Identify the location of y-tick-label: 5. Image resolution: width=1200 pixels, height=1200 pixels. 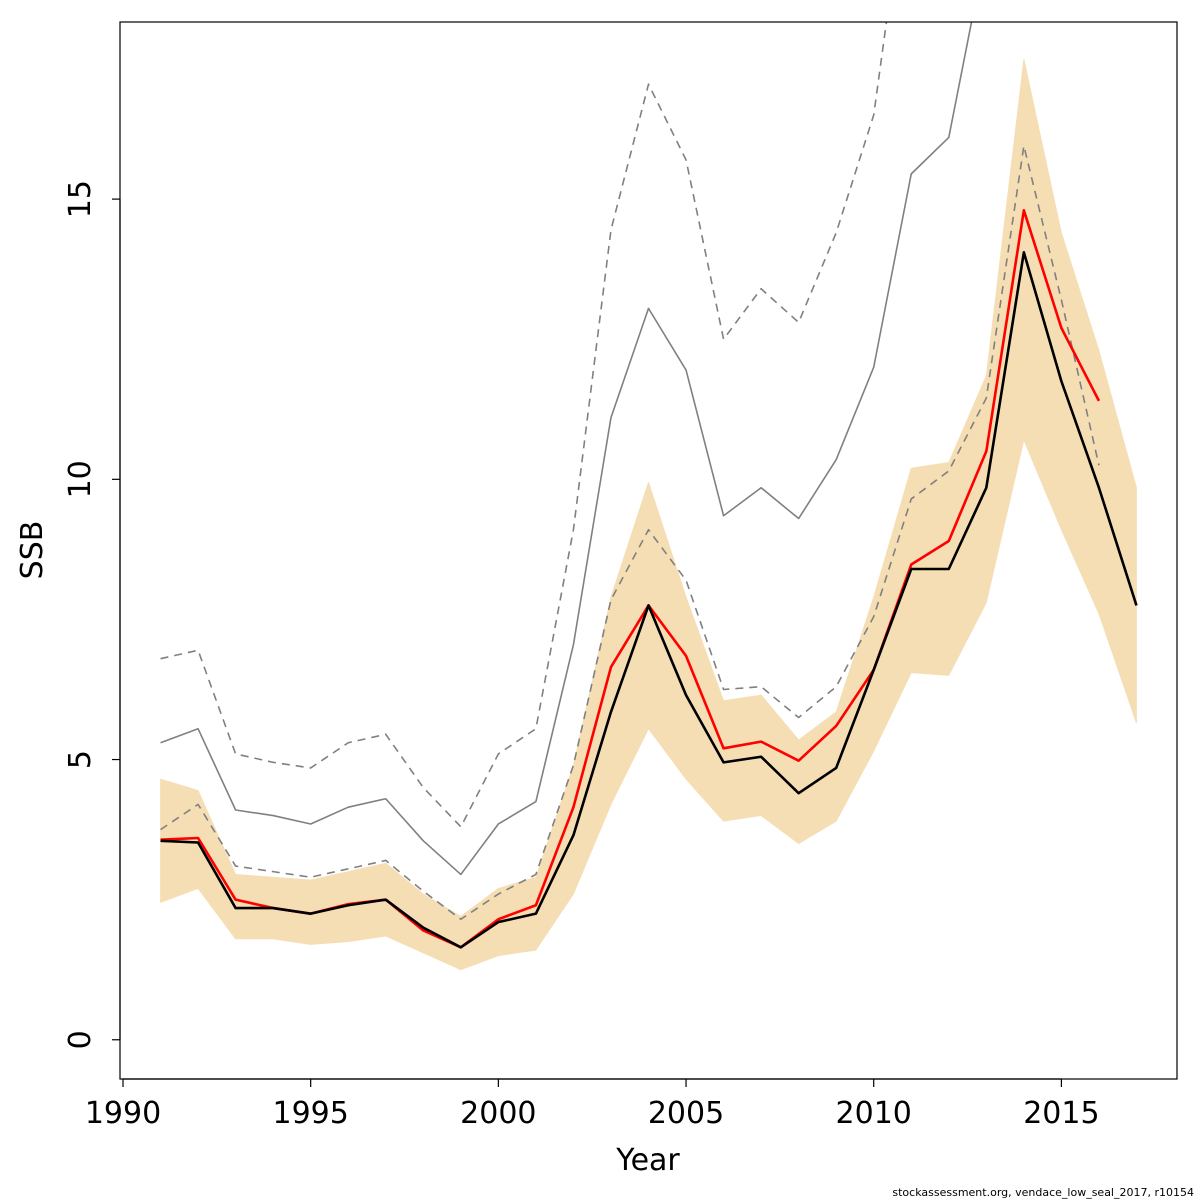
(80, 759).